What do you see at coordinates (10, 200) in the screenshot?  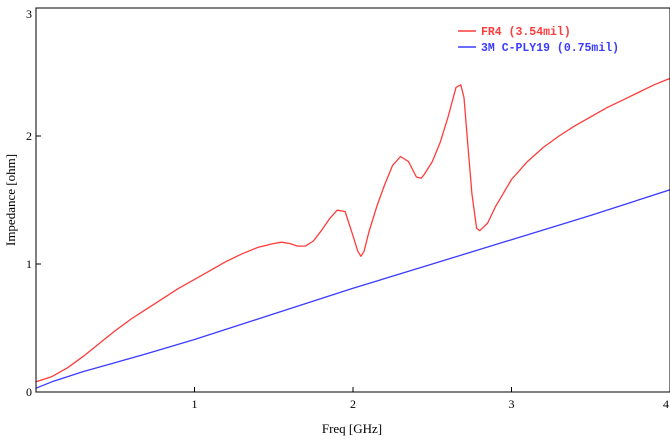 I see `y-axis-label: Impedance [ohm]` at bounding box center [10, 200].